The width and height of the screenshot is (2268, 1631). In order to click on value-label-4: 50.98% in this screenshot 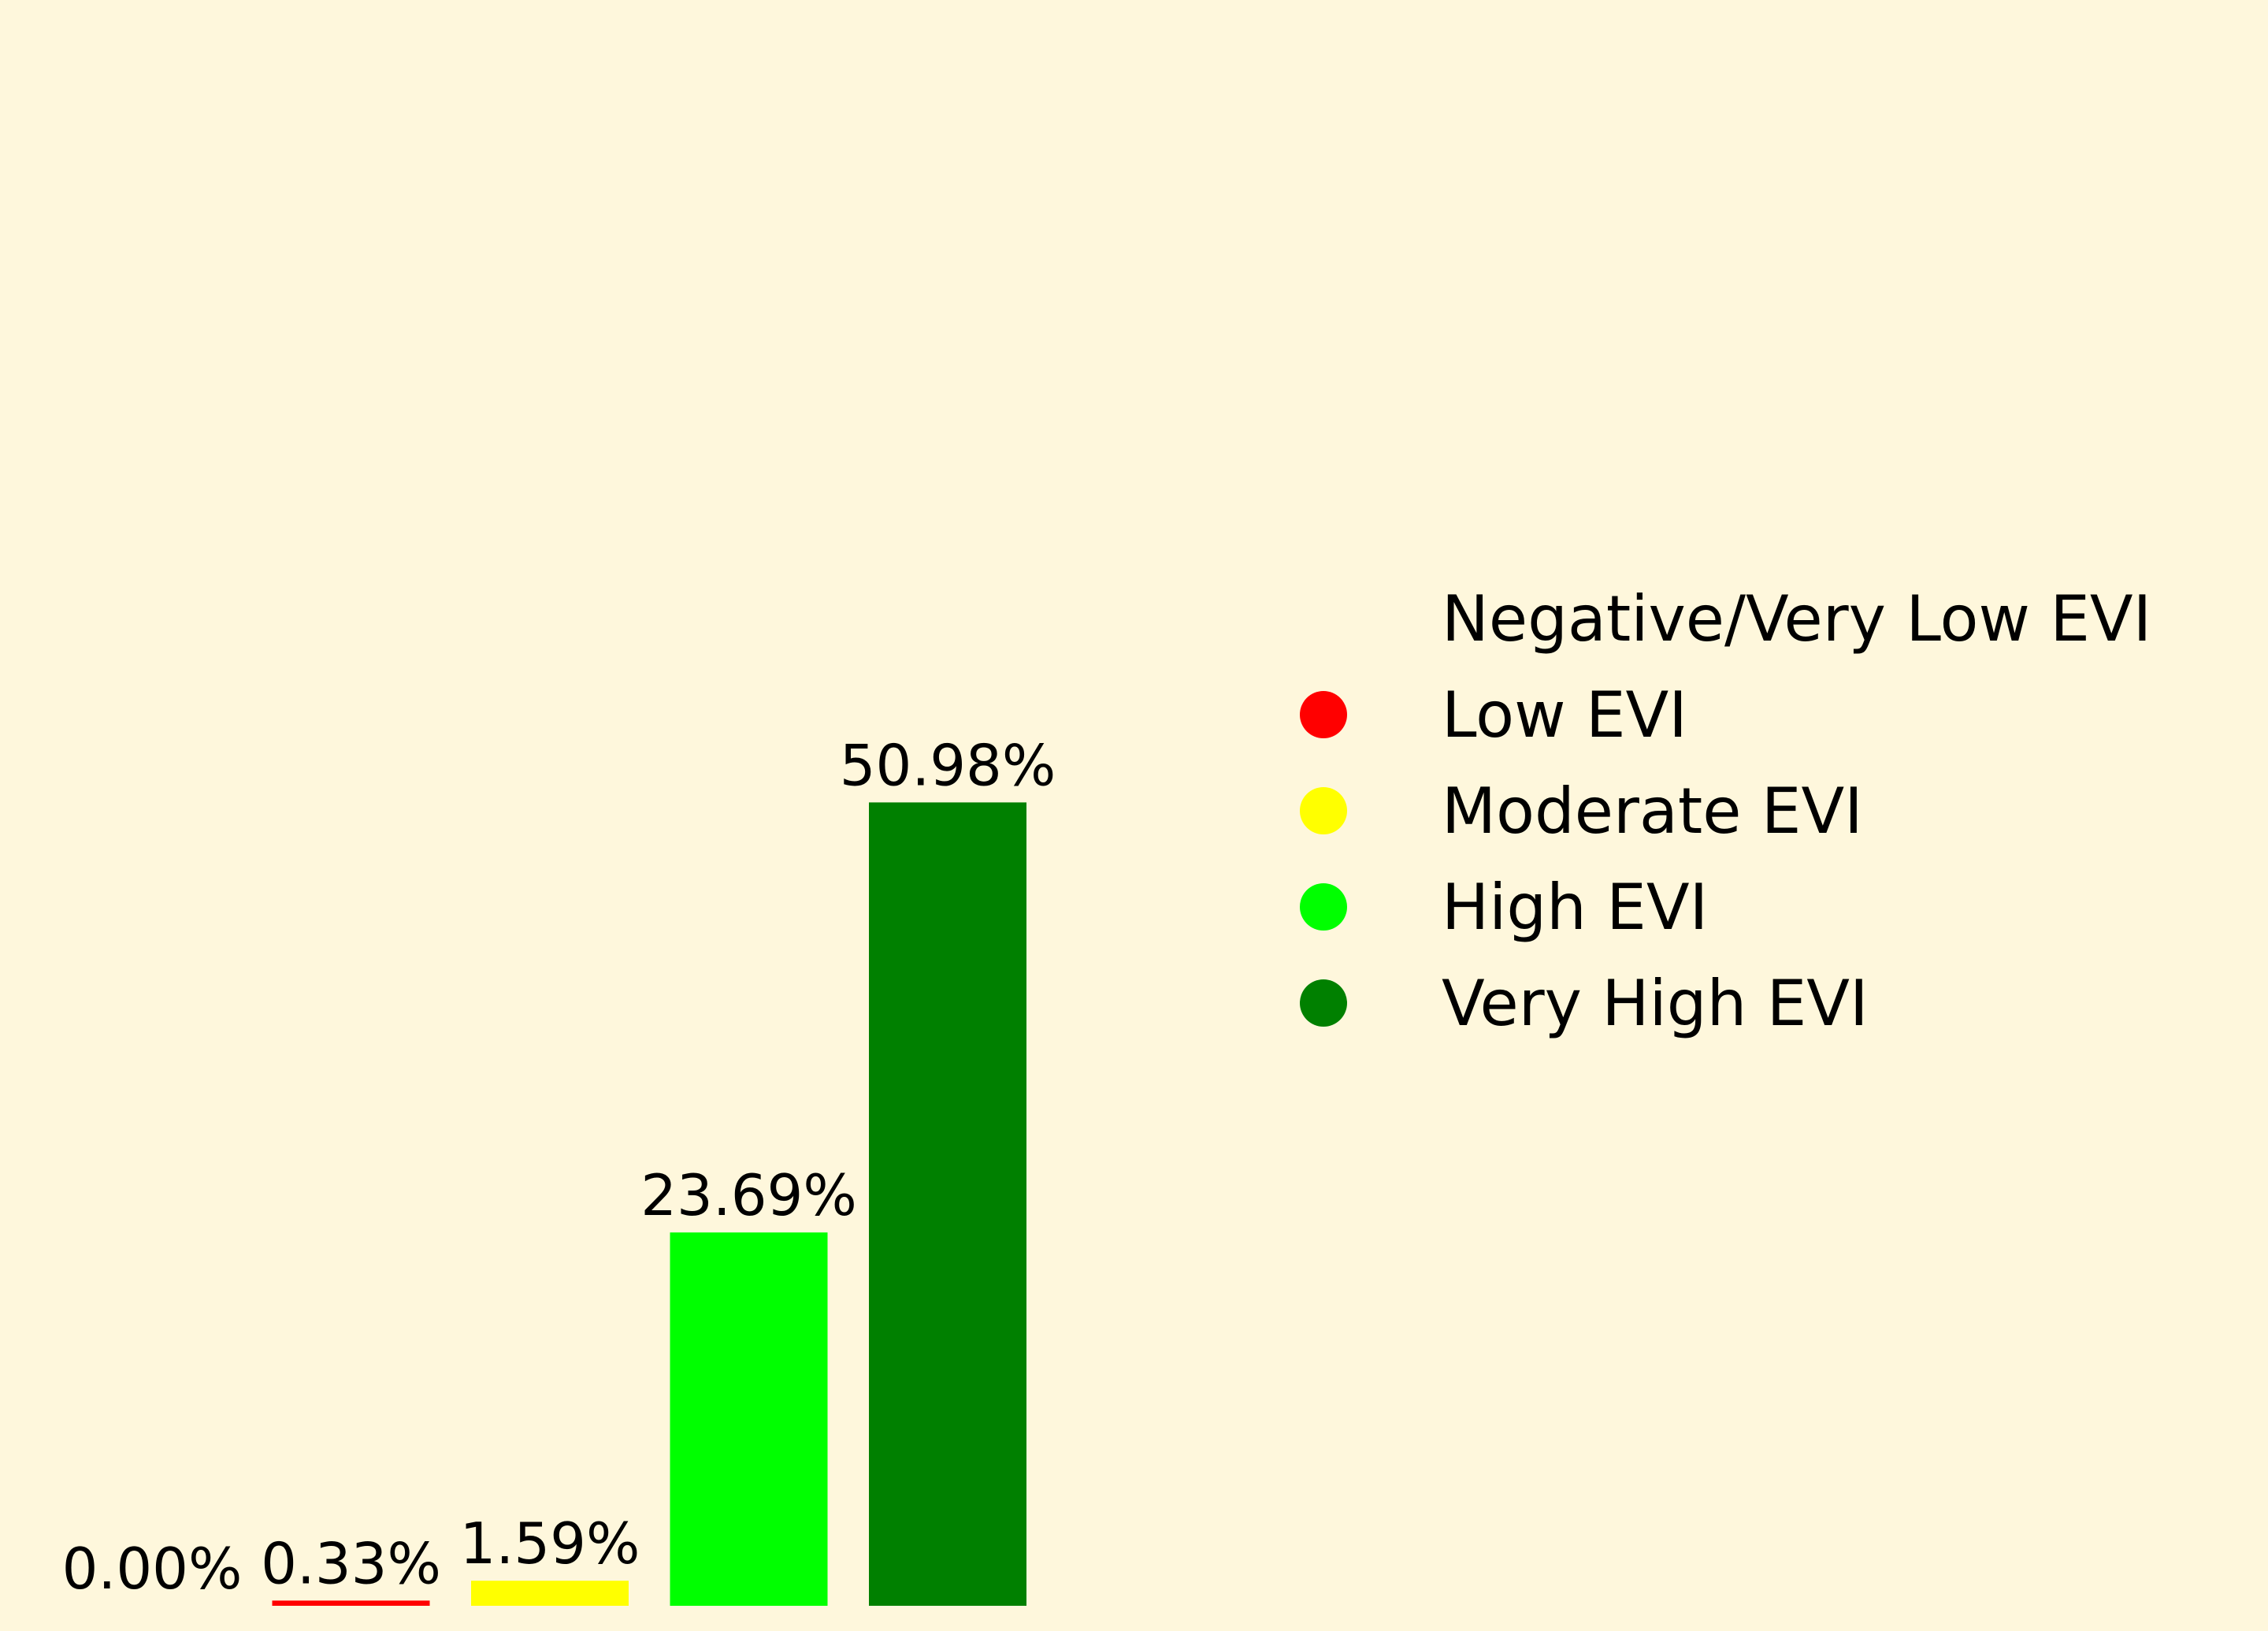, I will do `click(948, 765)`.